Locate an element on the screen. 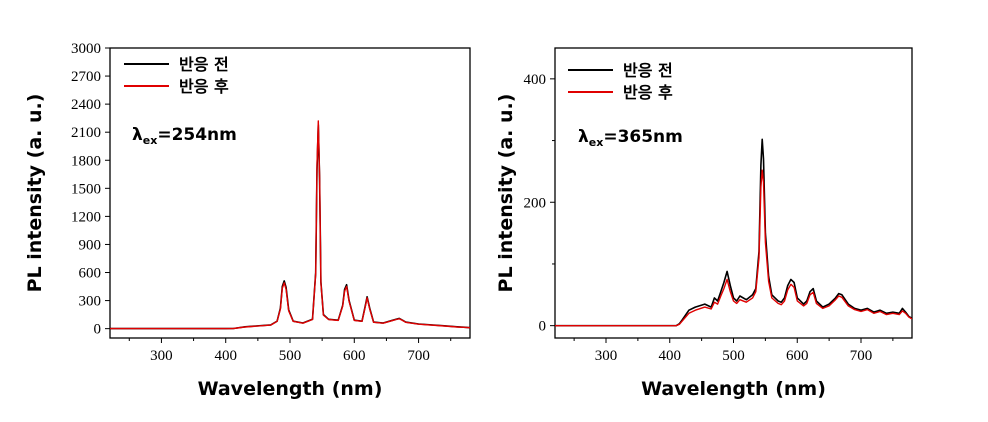 This screenshot has width=988, height=422. y-tick-label: 900 is located at coordinates (90, 245).